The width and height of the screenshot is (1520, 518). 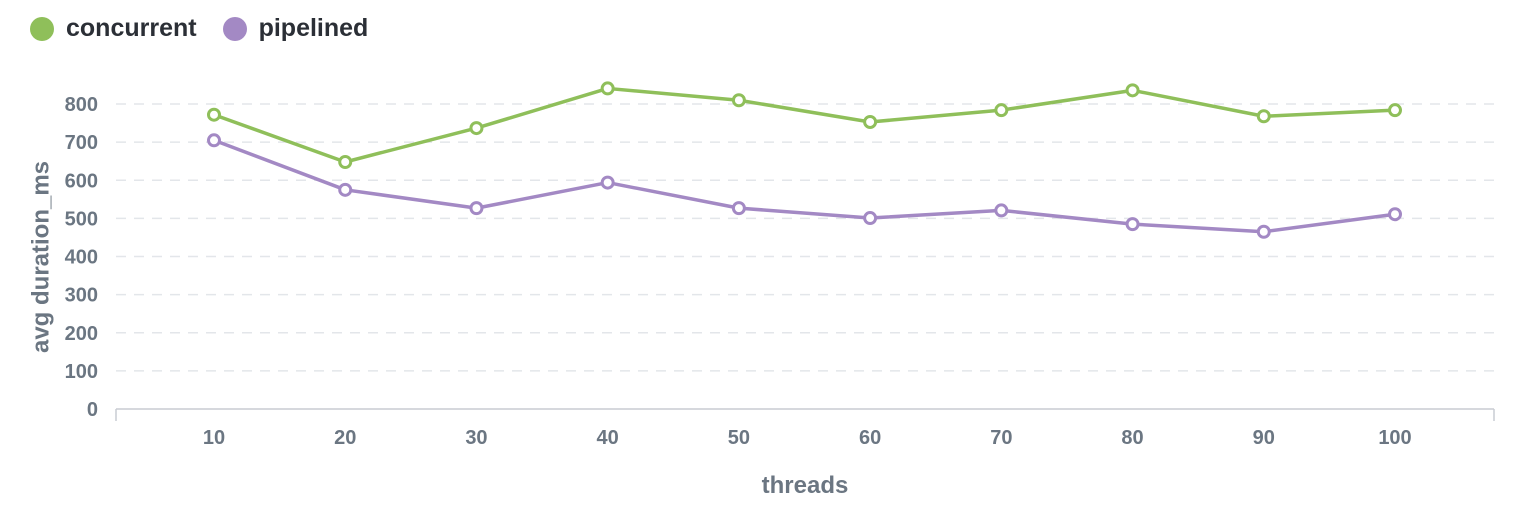 What do you see at coordinates (805, 414) in the screenshot?
I see `axes` at bounding box center [805, 414].